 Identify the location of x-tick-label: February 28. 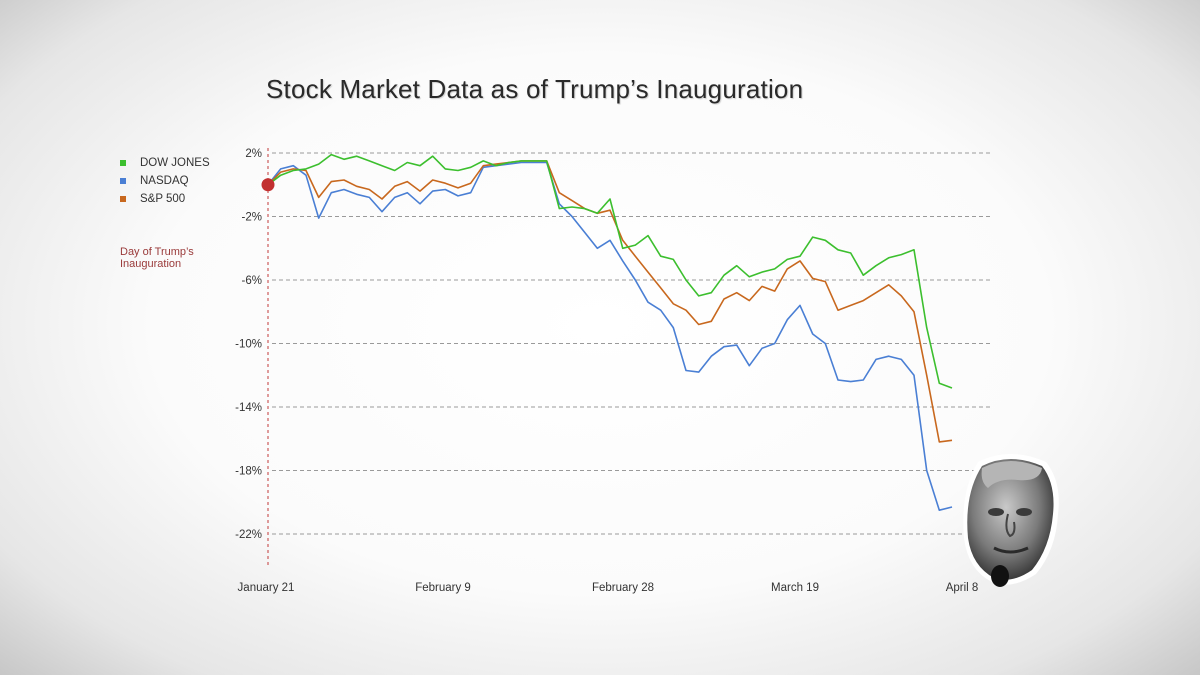
(623, 588).